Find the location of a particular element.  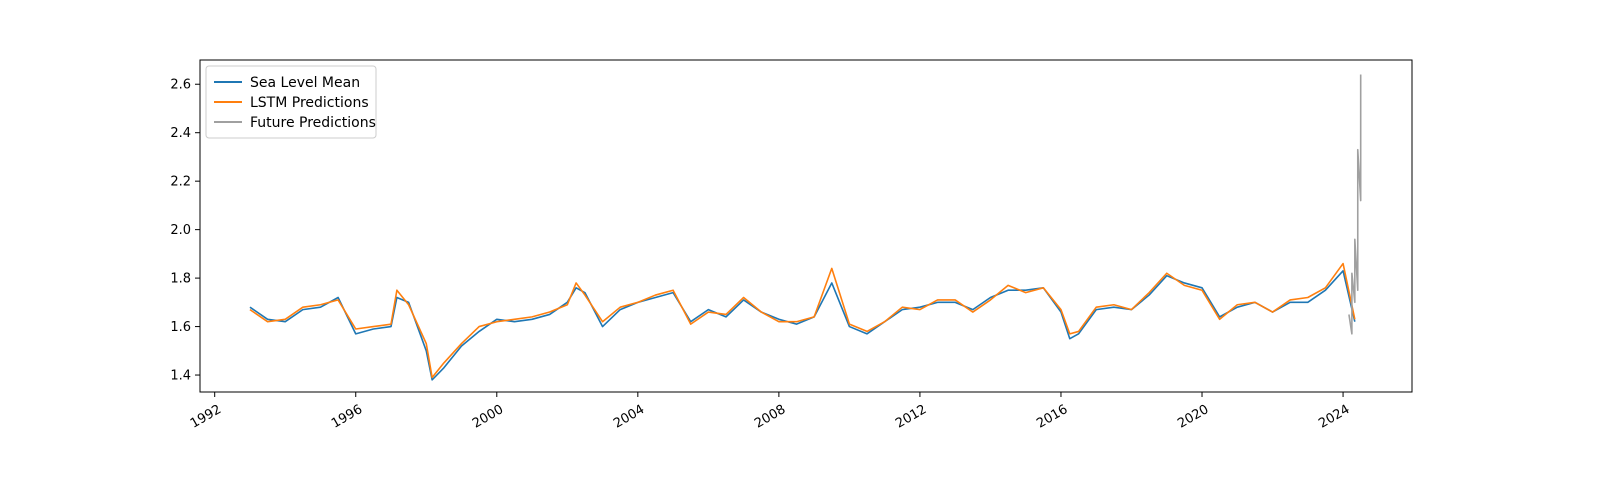

x-tick-label-6: 2016 is located at coordinates (1052, 417).